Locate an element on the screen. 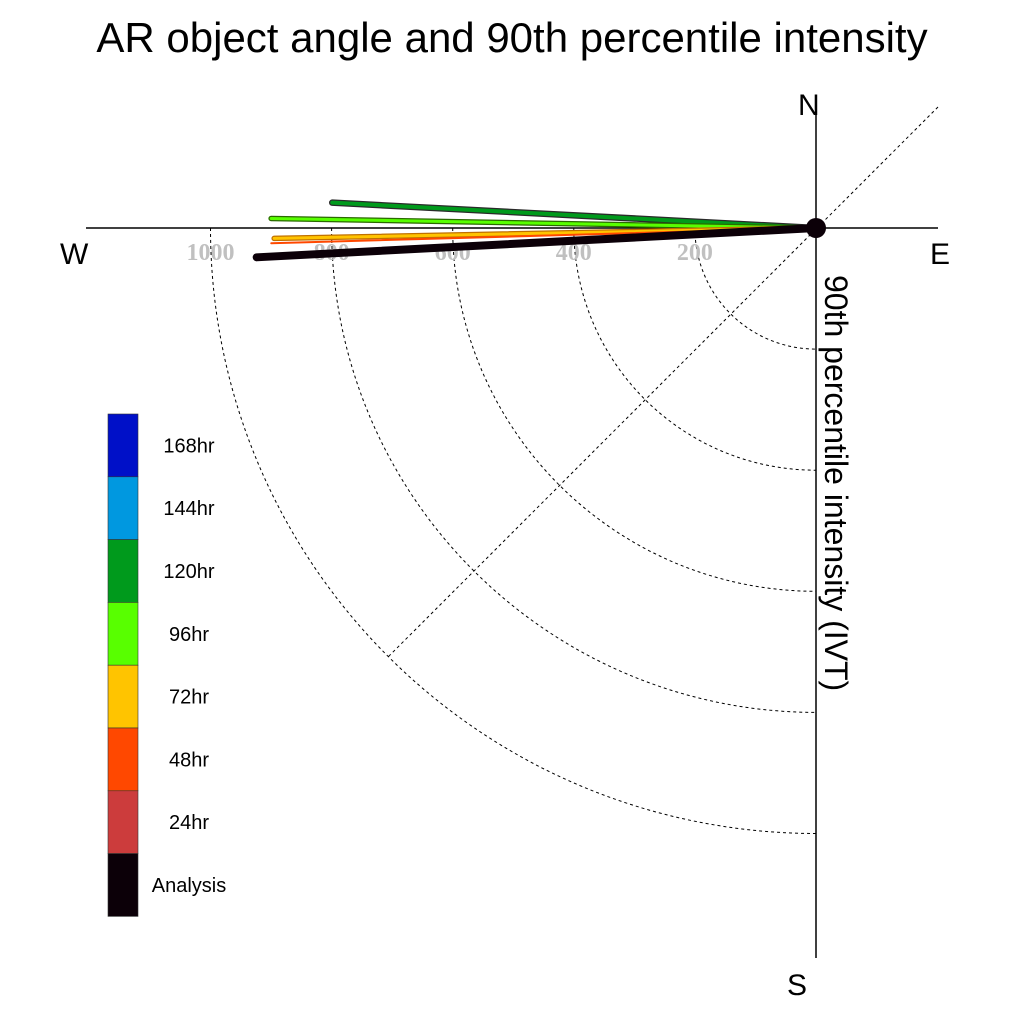  compass-east: E is located at coordinates (940, 254).